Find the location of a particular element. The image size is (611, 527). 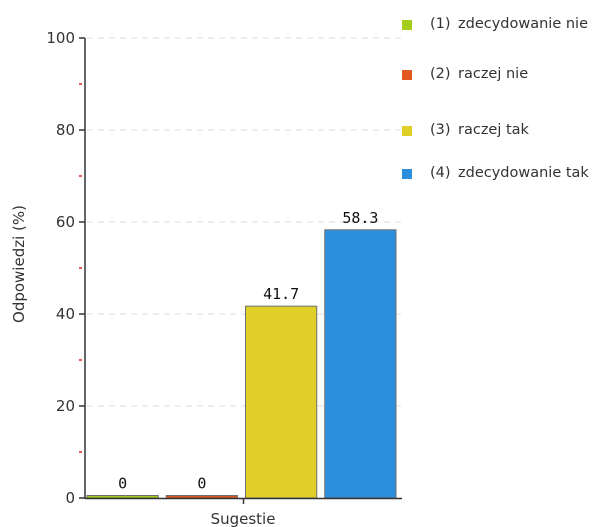

legend-item: (1) zdecydowanie nie is located at coordinates (504, 41).